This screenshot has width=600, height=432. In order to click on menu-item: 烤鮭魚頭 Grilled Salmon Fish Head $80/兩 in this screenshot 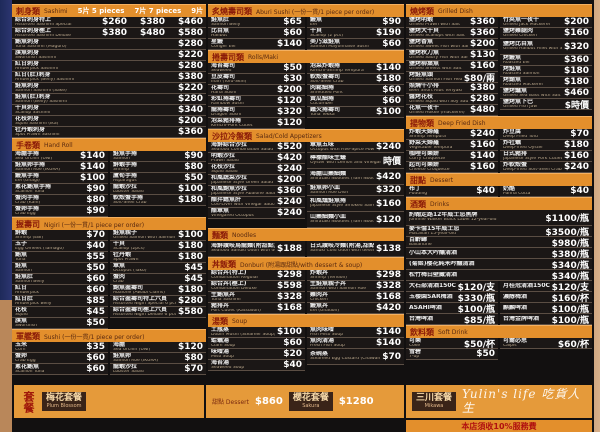, I will do `click(452, 78)`.